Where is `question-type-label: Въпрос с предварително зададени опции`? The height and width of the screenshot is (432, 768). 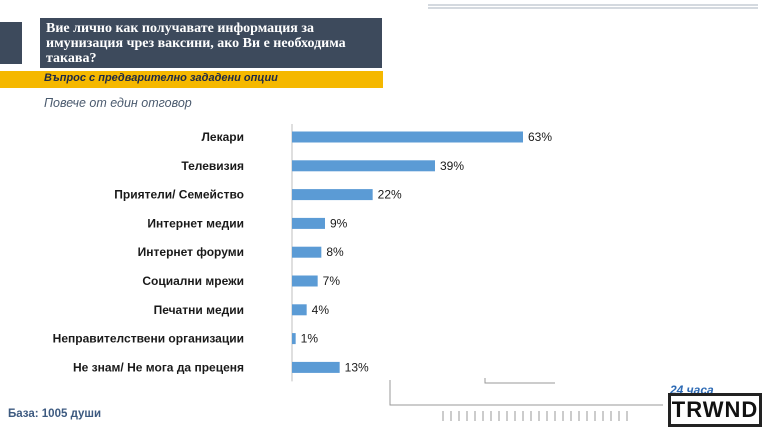 question-type-label: Въпрос с предварително зададени опции is located at coordinates (161, 78).